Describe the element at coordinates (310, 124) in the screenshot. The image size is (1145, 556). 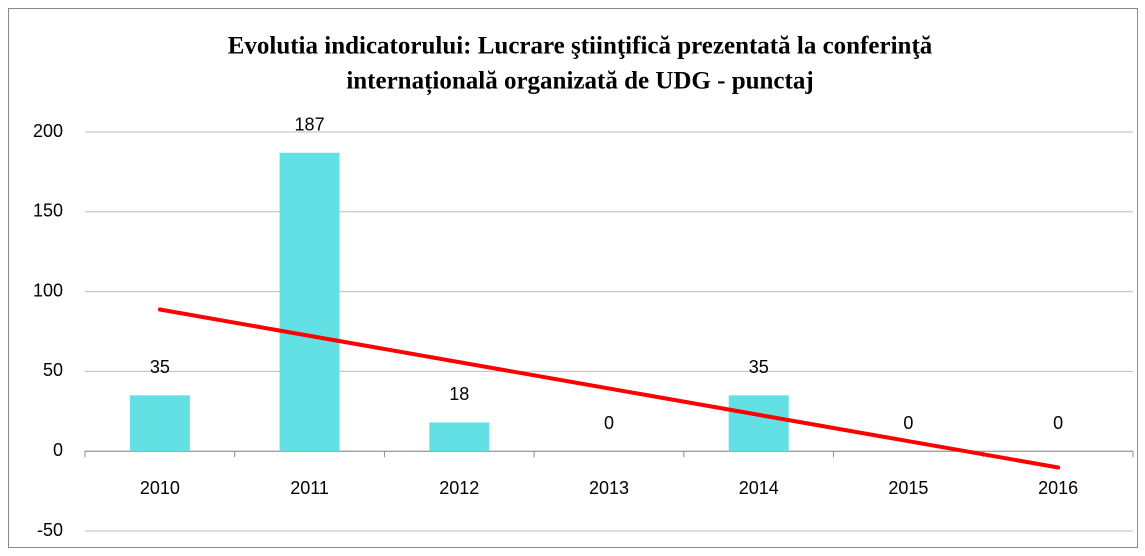
I see `data-label: 187` at that location.